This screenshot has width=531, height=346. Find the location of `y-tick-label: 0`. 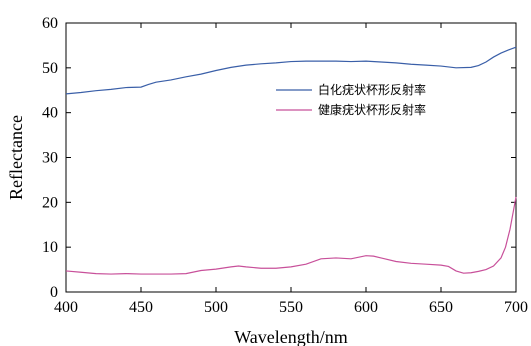

y-tick-label: 0 is located at coordinates (54, 292).